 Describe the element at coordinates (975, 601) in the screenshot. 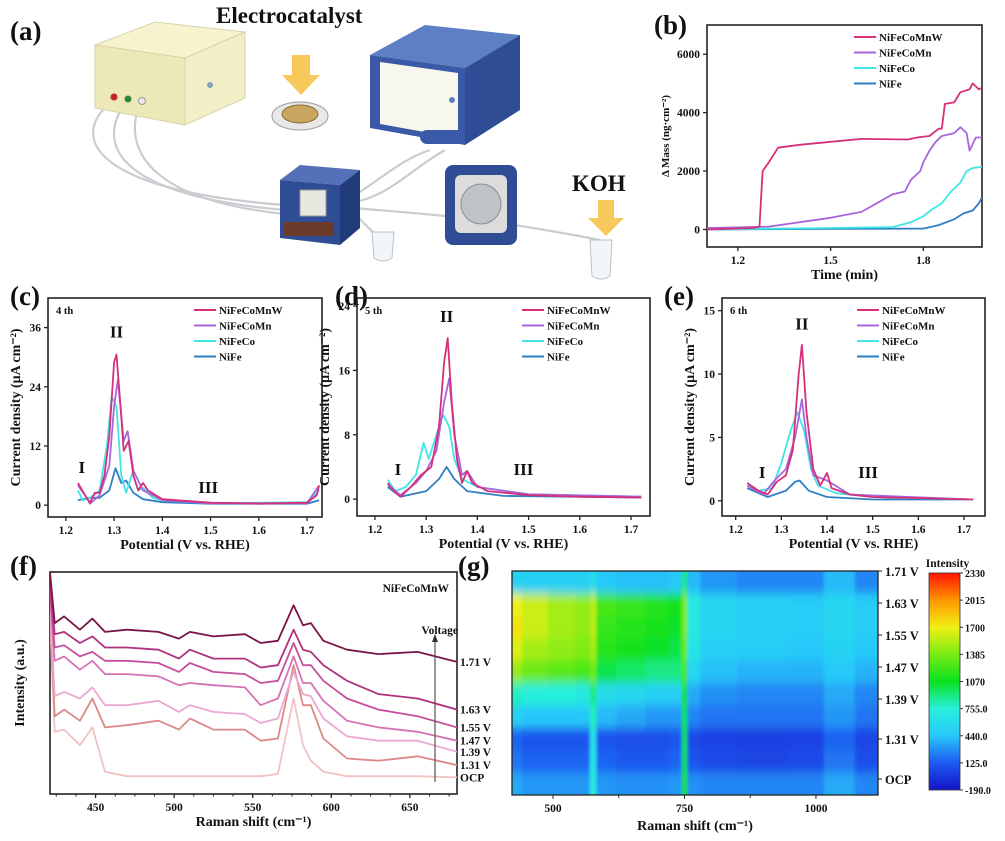

I see `colorbar-tick-label: 2015` at that location.